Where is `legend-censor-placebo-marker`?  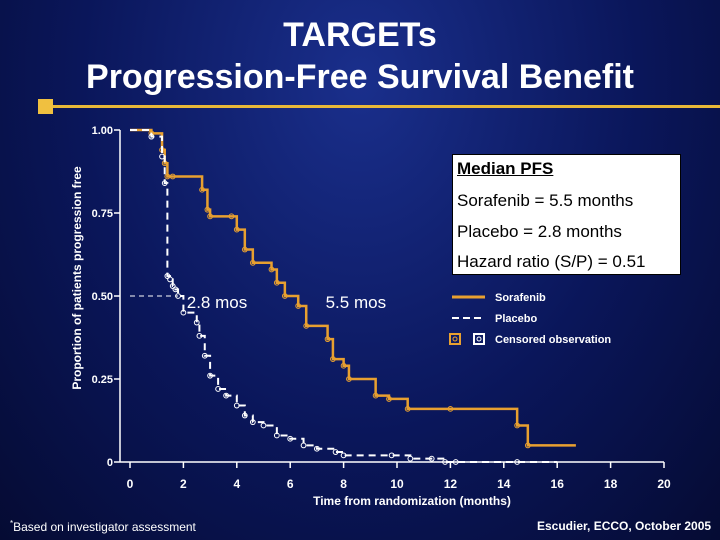 legend-censor-placebo-marker is located at coordinates (479, 339).